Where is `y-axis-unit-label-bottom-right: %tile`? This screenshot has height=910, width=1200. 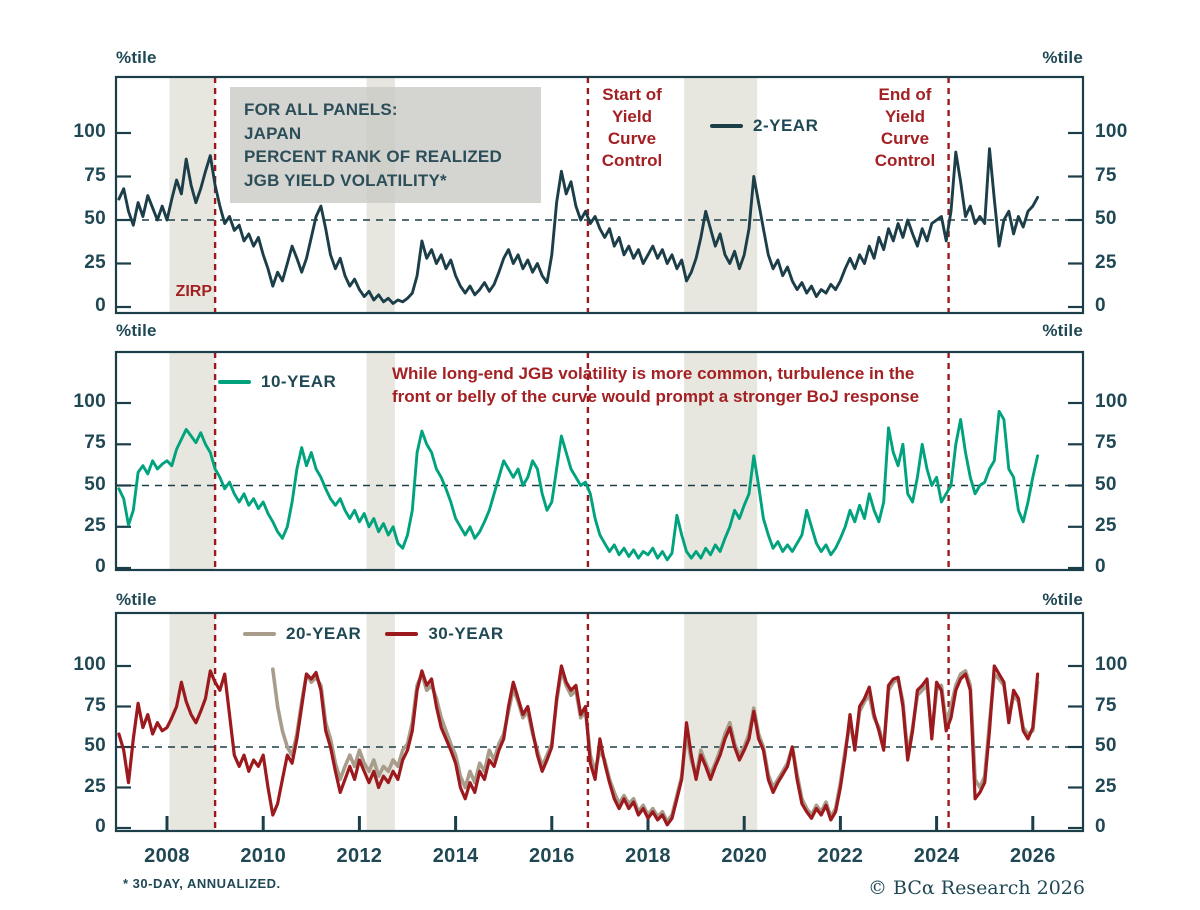 y-axis-unit-label-bottom-right: %tile is located at coordinates (1062, 599).